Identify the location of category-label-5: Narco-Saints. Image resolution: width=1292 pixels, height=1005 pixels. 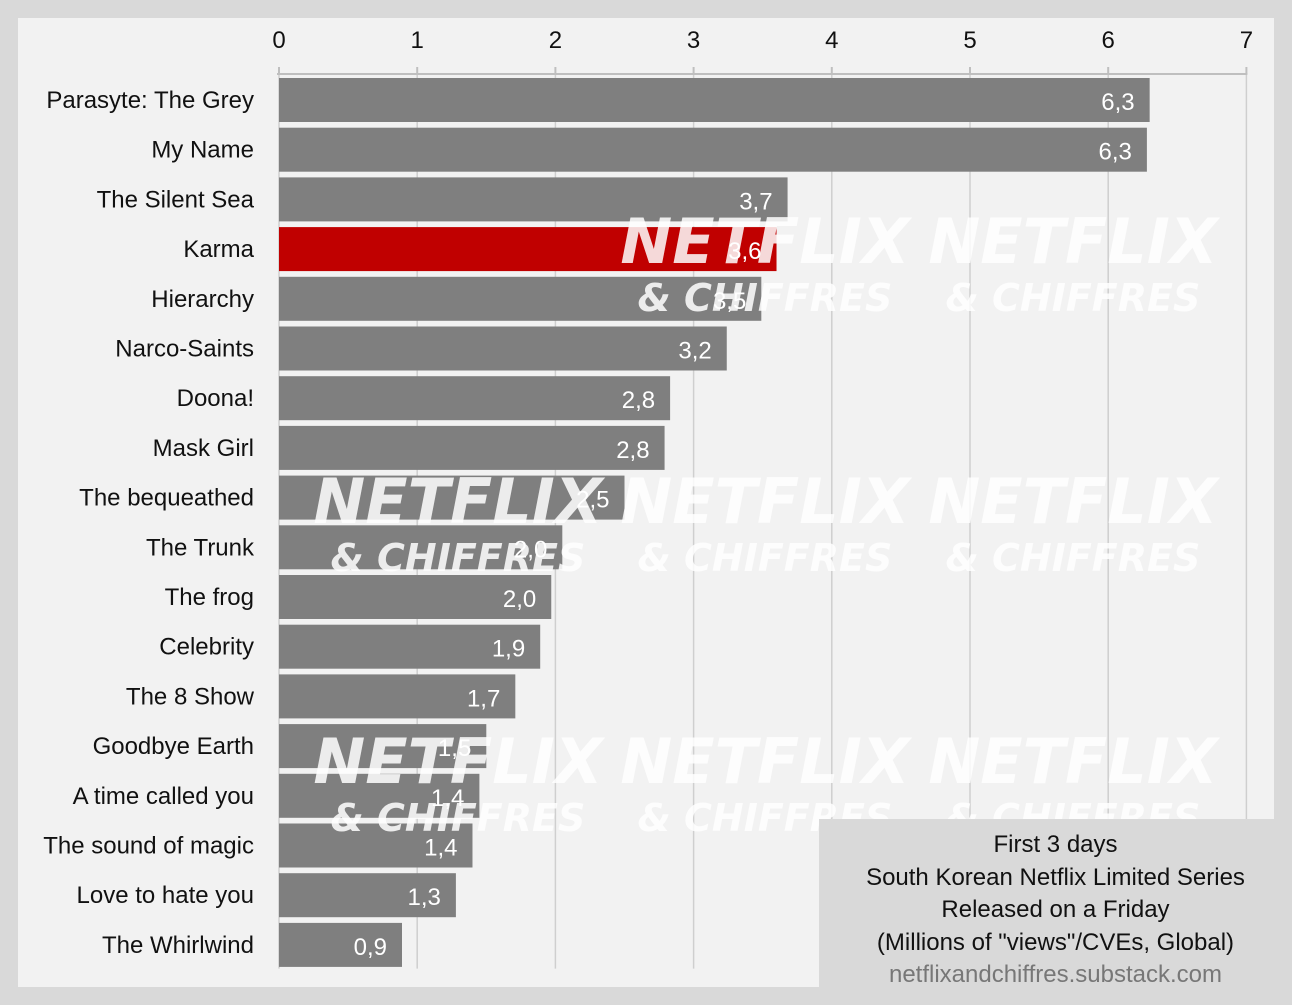
(184, 349).